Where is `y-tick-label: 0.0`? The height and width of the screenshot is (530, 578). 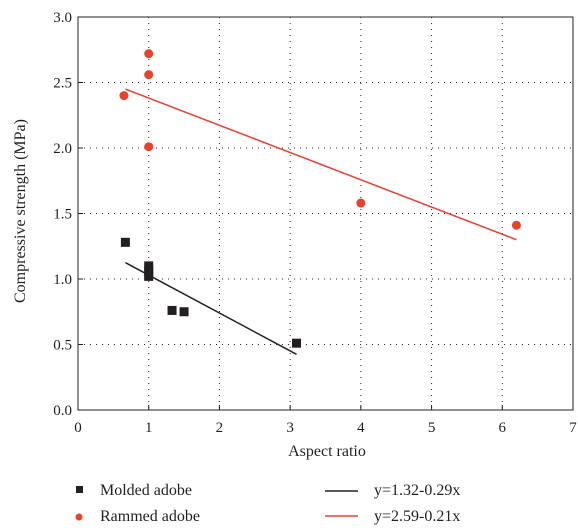
y-tick-label: 0.0 is located at coordinates (62, 411).